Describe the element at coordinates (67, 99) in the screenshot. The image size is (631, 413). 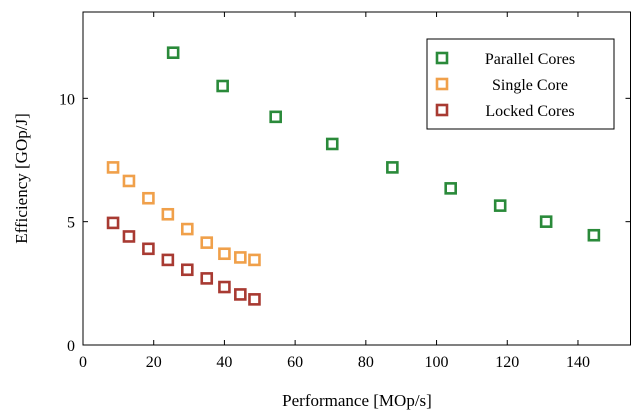
I see `y-tick-label: 10` at that location.